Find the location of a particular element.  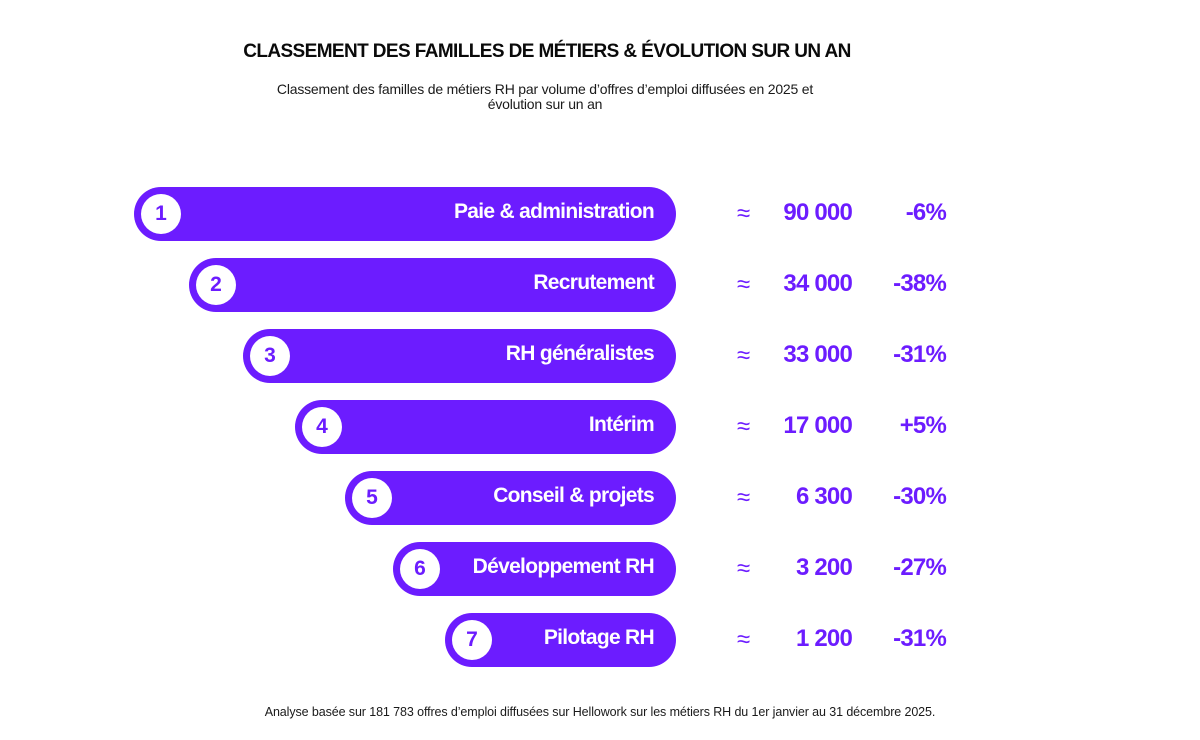

evolution-label: +5% is located at coordinates (923, 425).